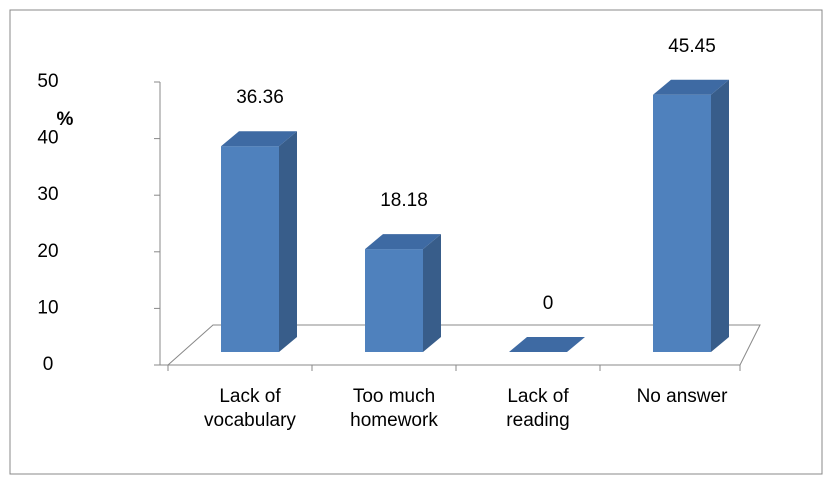 This screenshot has height=484, width=833. Describe the element at coordinates (260, 97) in the screenshot. I see `value-label: 36.36` at that location.